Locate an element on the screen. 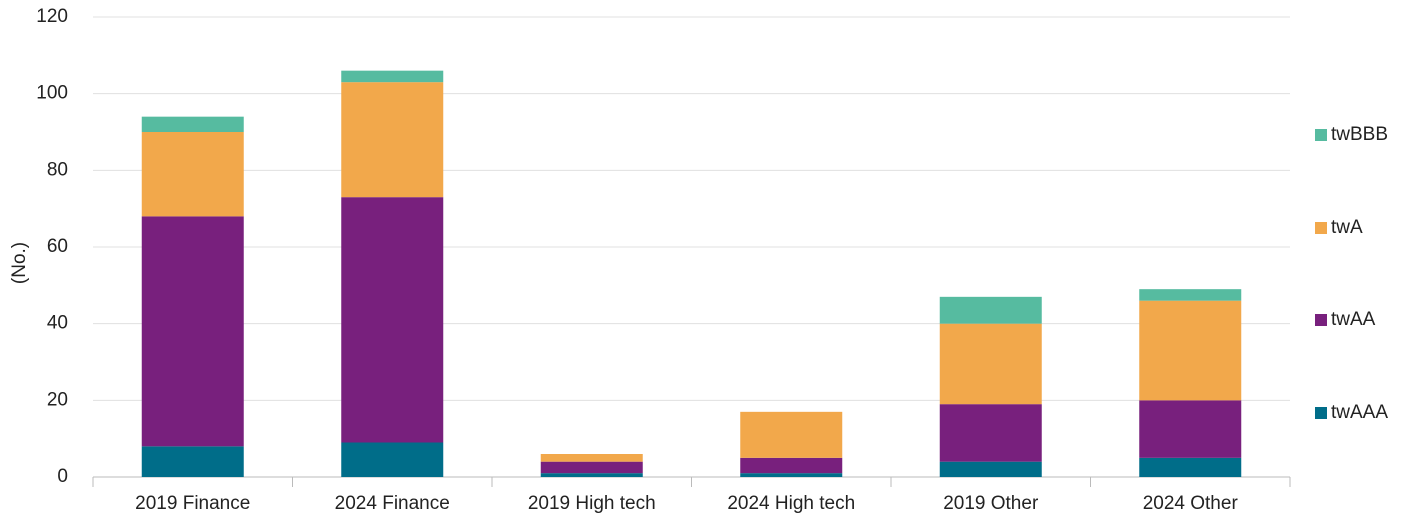 This screenshot has height=516, width=1414. y-tick-label: 120 is located at coordinates (52, 16).